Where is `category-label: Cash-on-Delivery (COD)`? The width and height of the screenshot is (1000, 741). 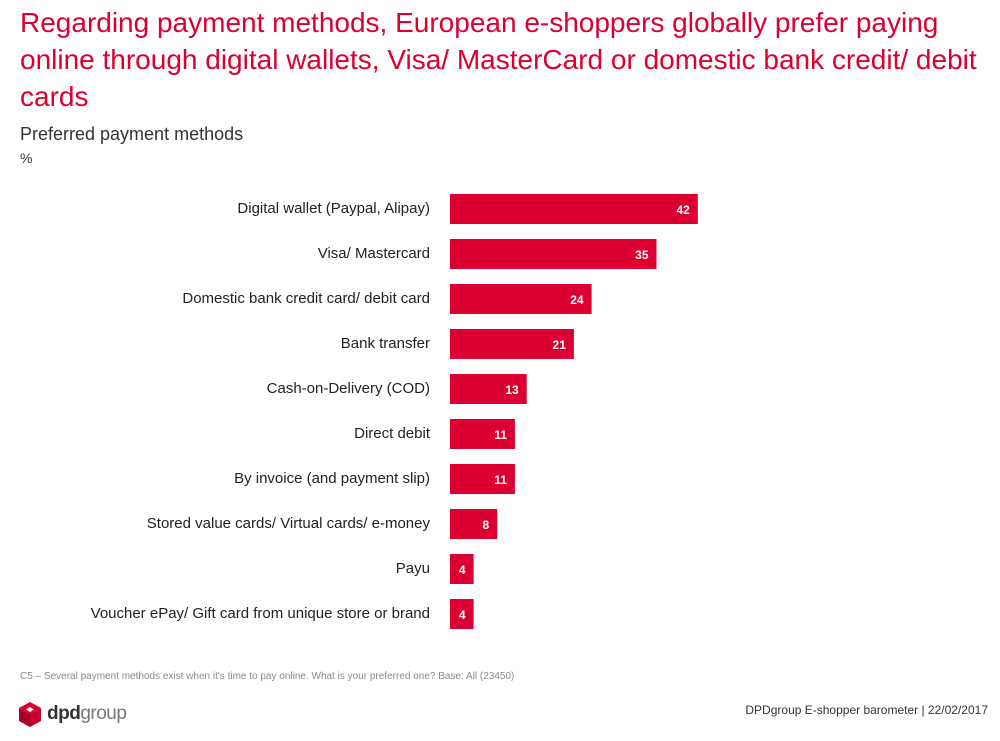
category-label: Cash-on-Delivery (COD) is located at coordinates (348, 388).